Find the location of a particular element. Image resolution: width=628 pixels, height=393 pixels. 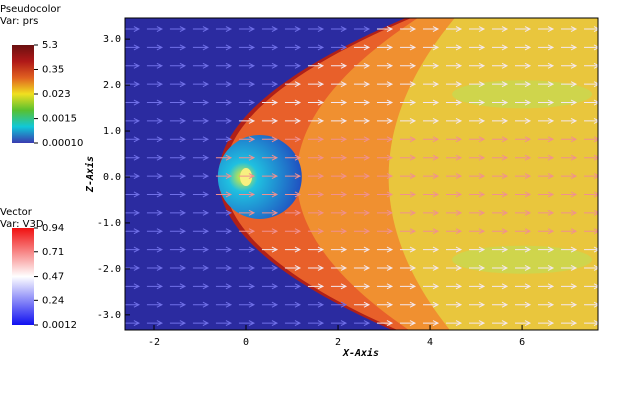

y-tick-label: -2.0 is located at coordinates (109, 269).